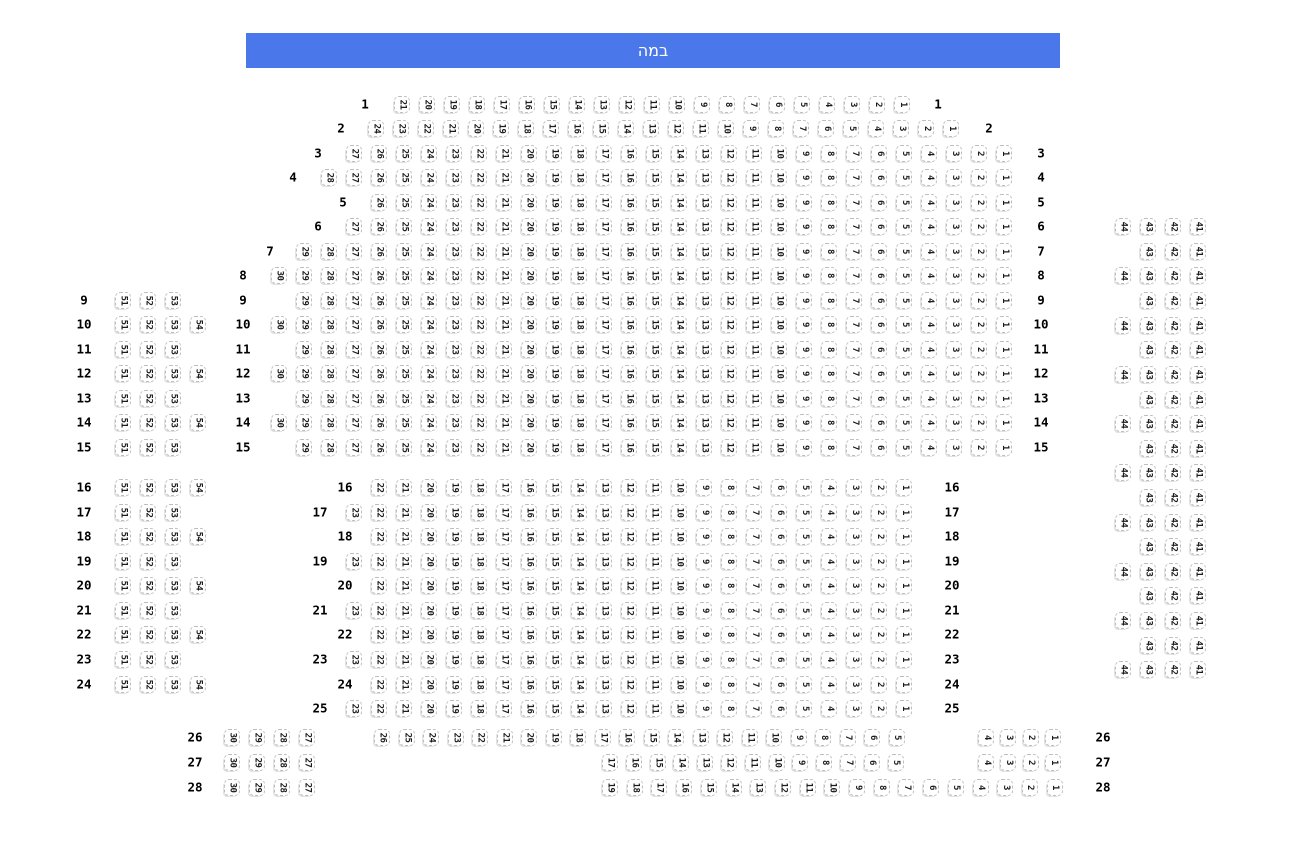 The image size is (1290, 860). Describe the element at coordinates (379, 349) in the screenshot. I see `seat: 26` at that location.